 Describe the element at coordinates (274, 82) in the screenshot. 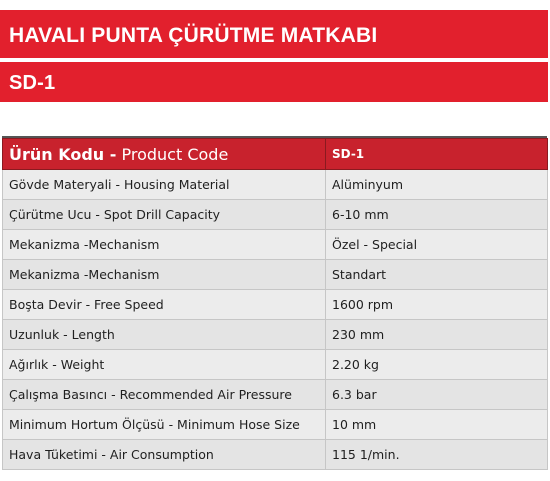

I see `model-banner: SD-1` at that location.